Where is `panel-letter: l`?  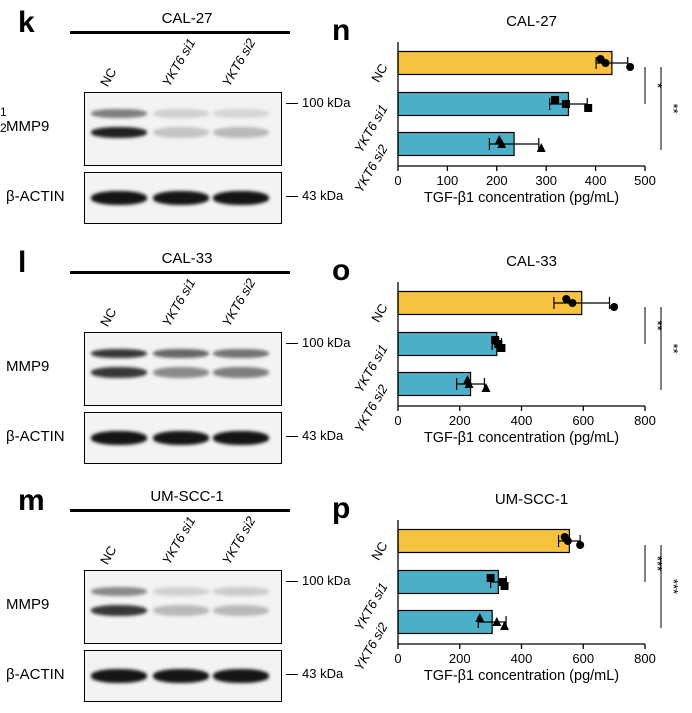
panel-letter: l is located at coordinates (22, 262).